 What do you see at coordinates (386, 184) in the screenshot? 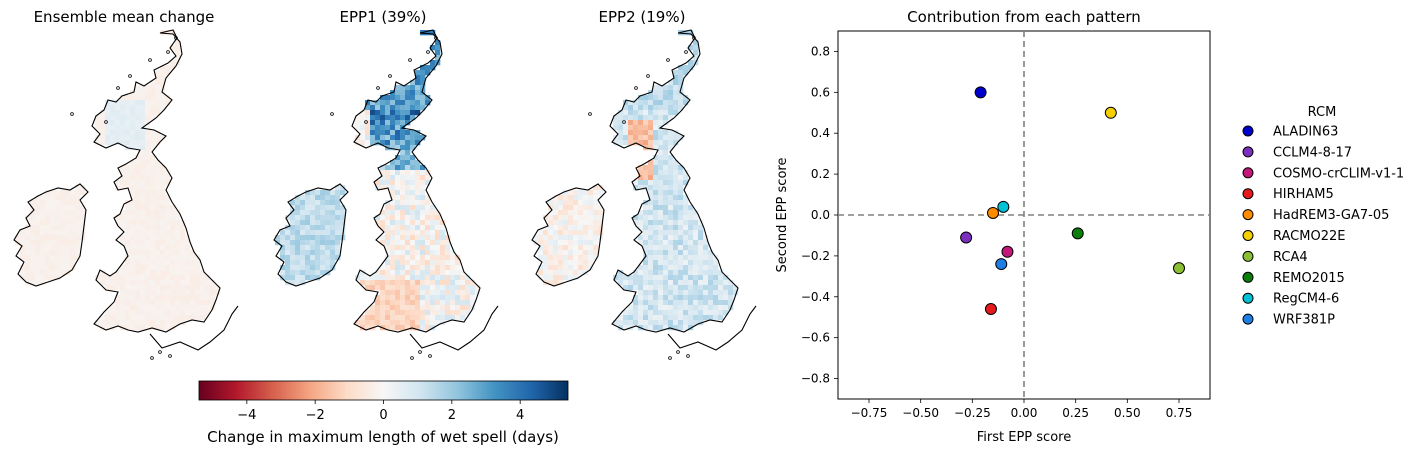
I see `map-panel-epp1: EPP1 (39%)` at bounding box center [386, 184].